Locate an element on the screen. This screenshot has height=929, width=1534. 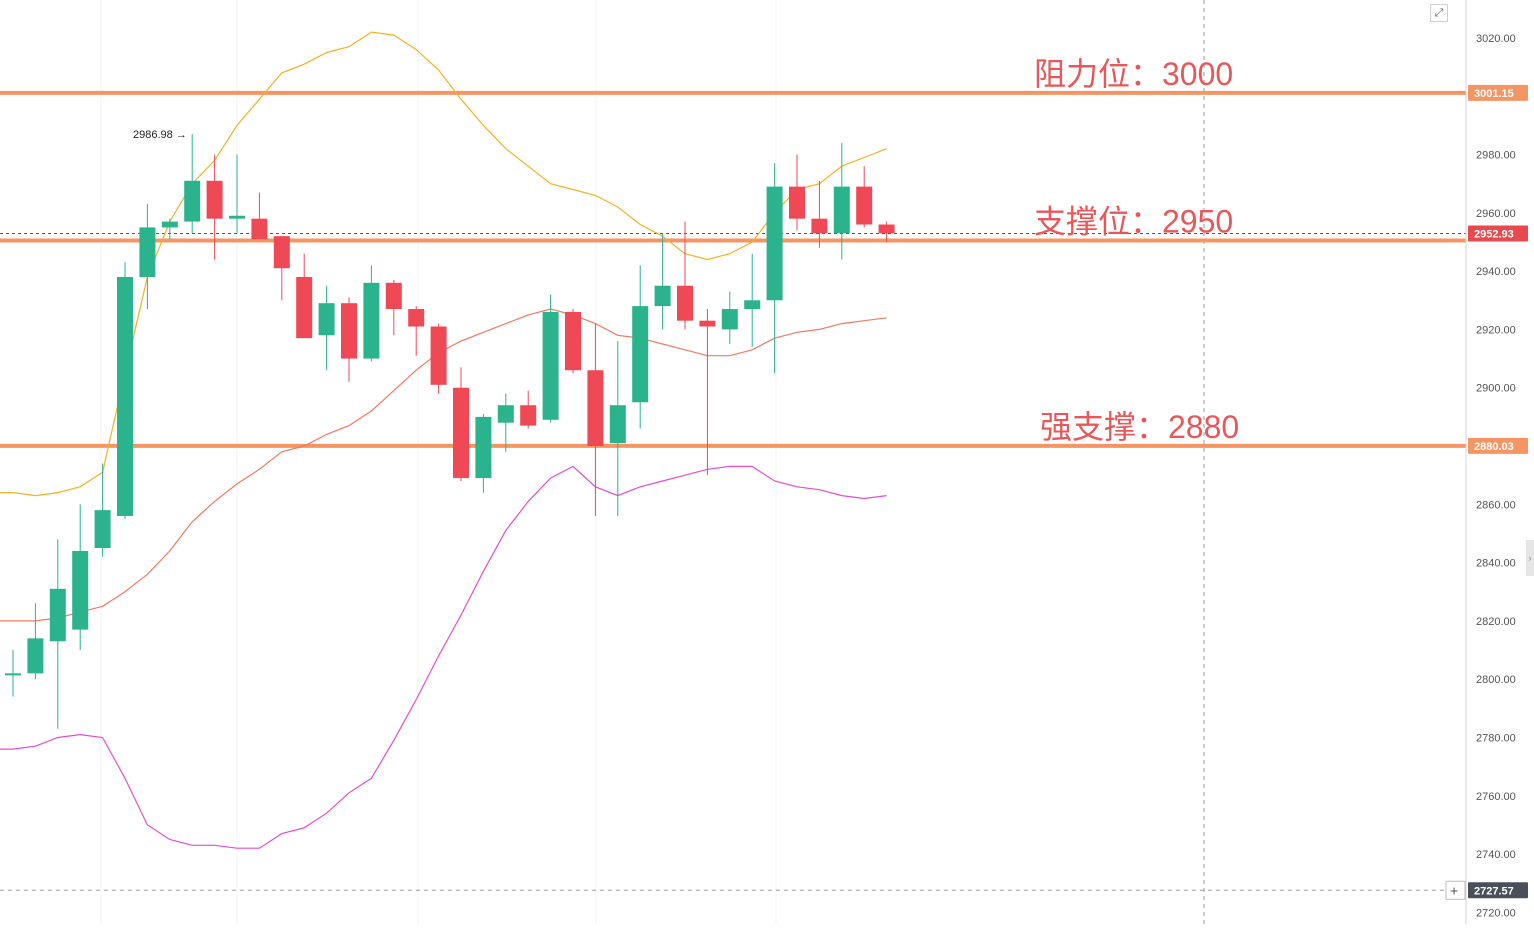
price-tag: 3001.15 is located at coordinates (1498, 92).